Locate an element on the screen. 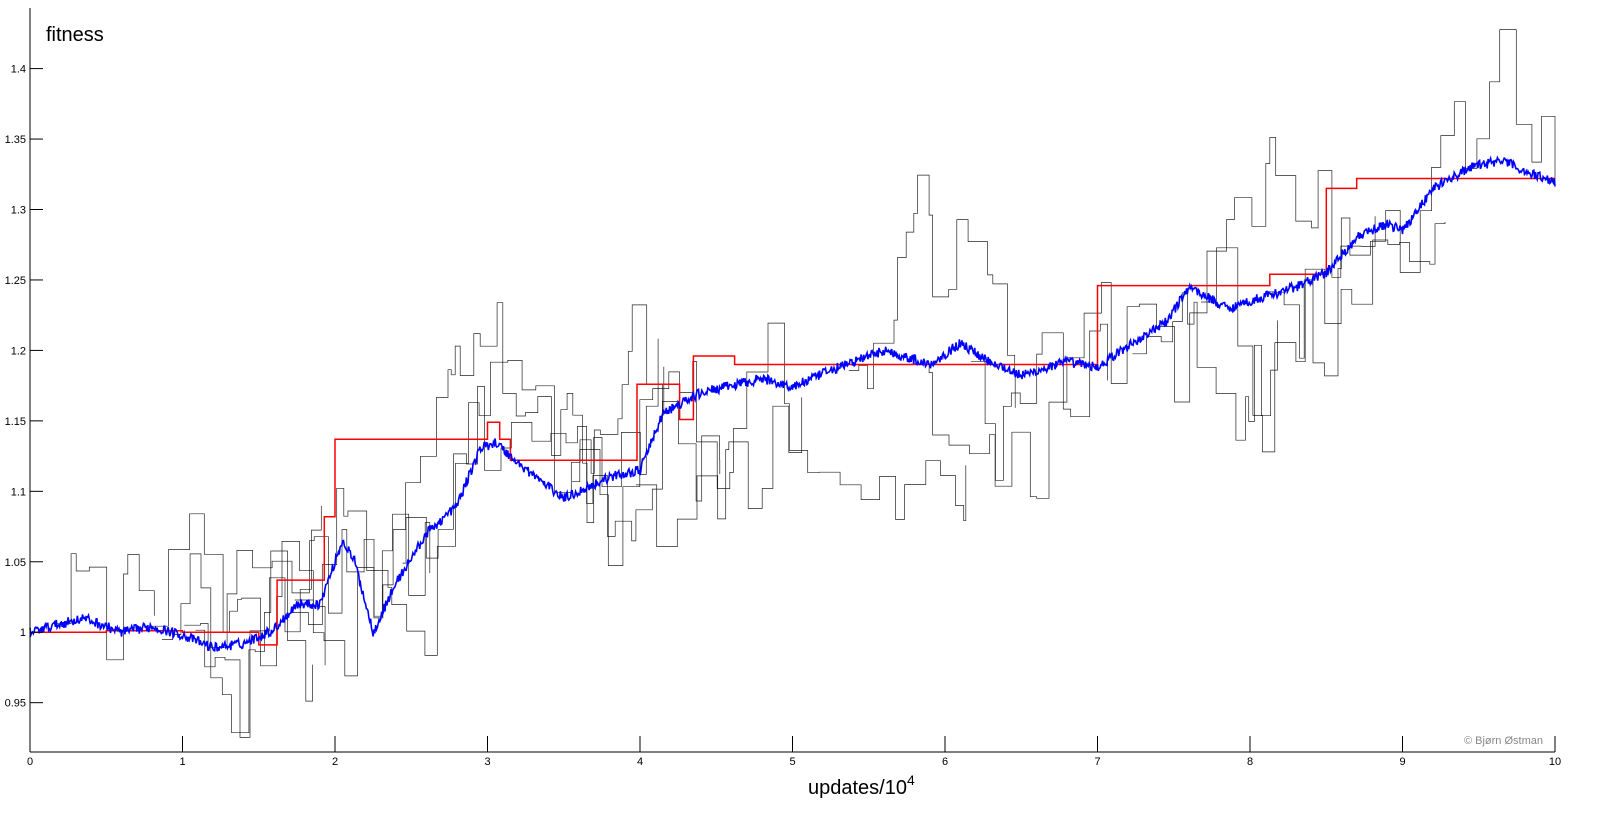 Image resolution: width=1600 pixels, height=815 pixels. x-tick-label: 0 is located at coordinates (30, 762).